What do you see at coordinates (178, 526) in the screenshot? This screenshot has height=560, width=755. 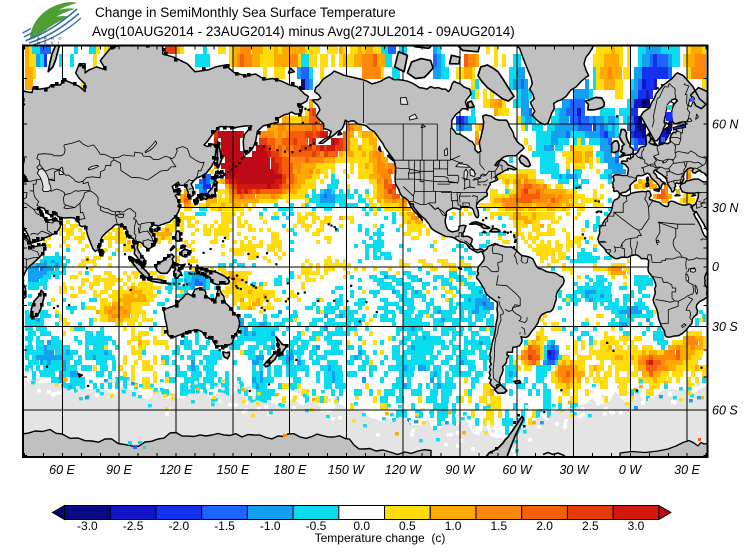 I see `svg-text: -2.0` at bounding box center [178, 526].